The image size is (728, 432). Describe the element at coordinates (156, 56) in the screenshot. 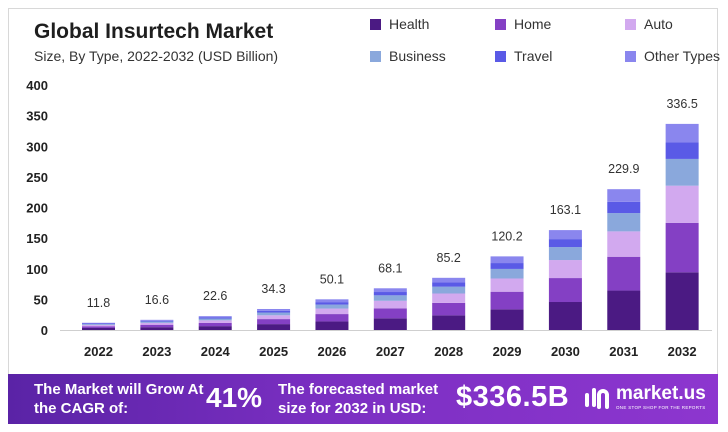

I see `chart-subtitle: Size, By Type, 2022-2032 (USD Billion)` at that location.